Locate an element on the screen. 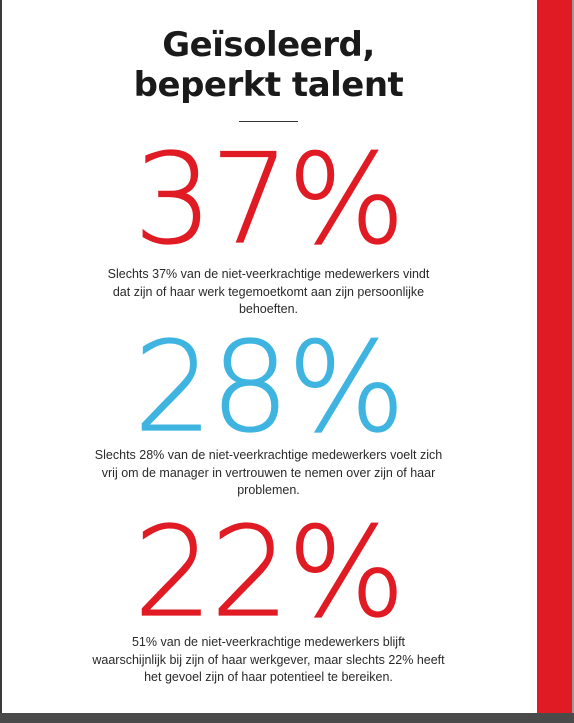 The image size is (574, 723). title-divider is located at coordinates (268, 121).